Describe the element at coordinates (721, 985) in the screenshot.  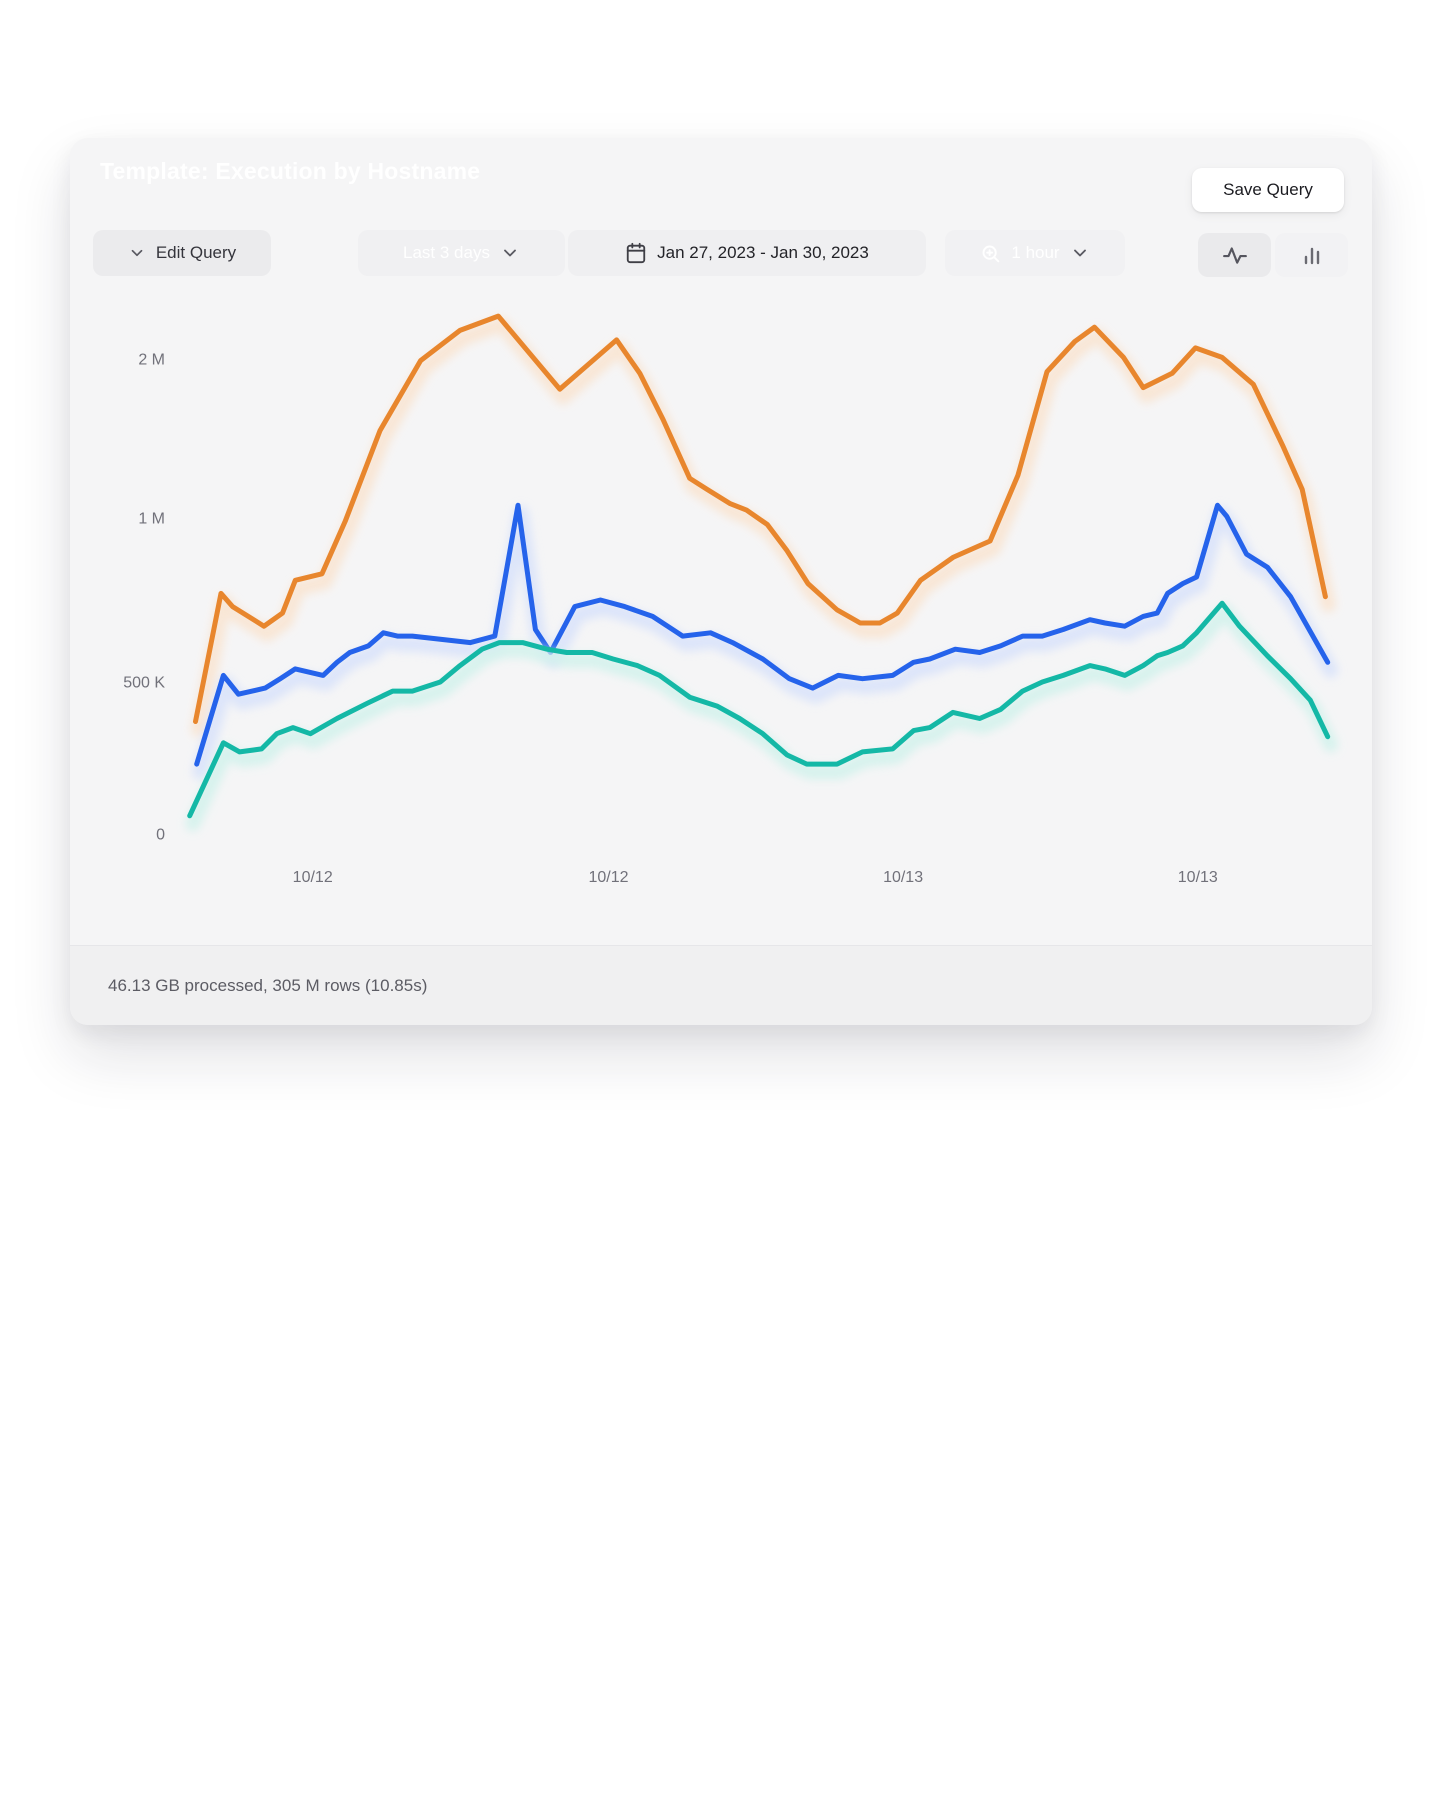
I see `query-stats-bar: 46.13 GB processed, 305 M rows (10.85s)` at that location.